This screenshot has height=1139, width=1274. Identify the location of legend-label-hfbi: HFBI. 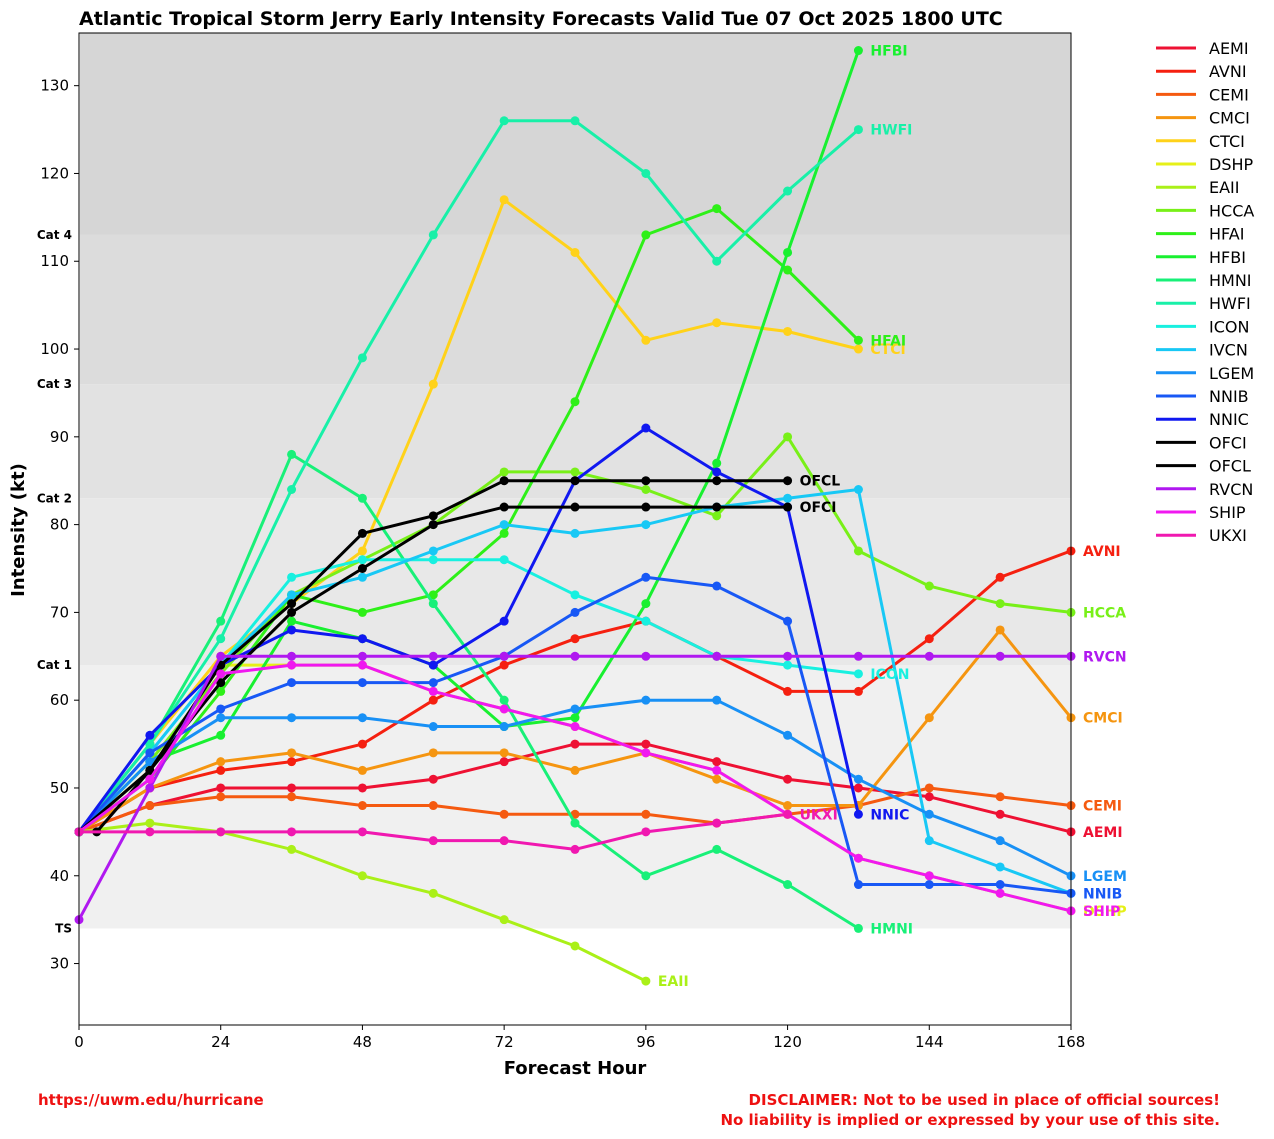
(1227, 257).